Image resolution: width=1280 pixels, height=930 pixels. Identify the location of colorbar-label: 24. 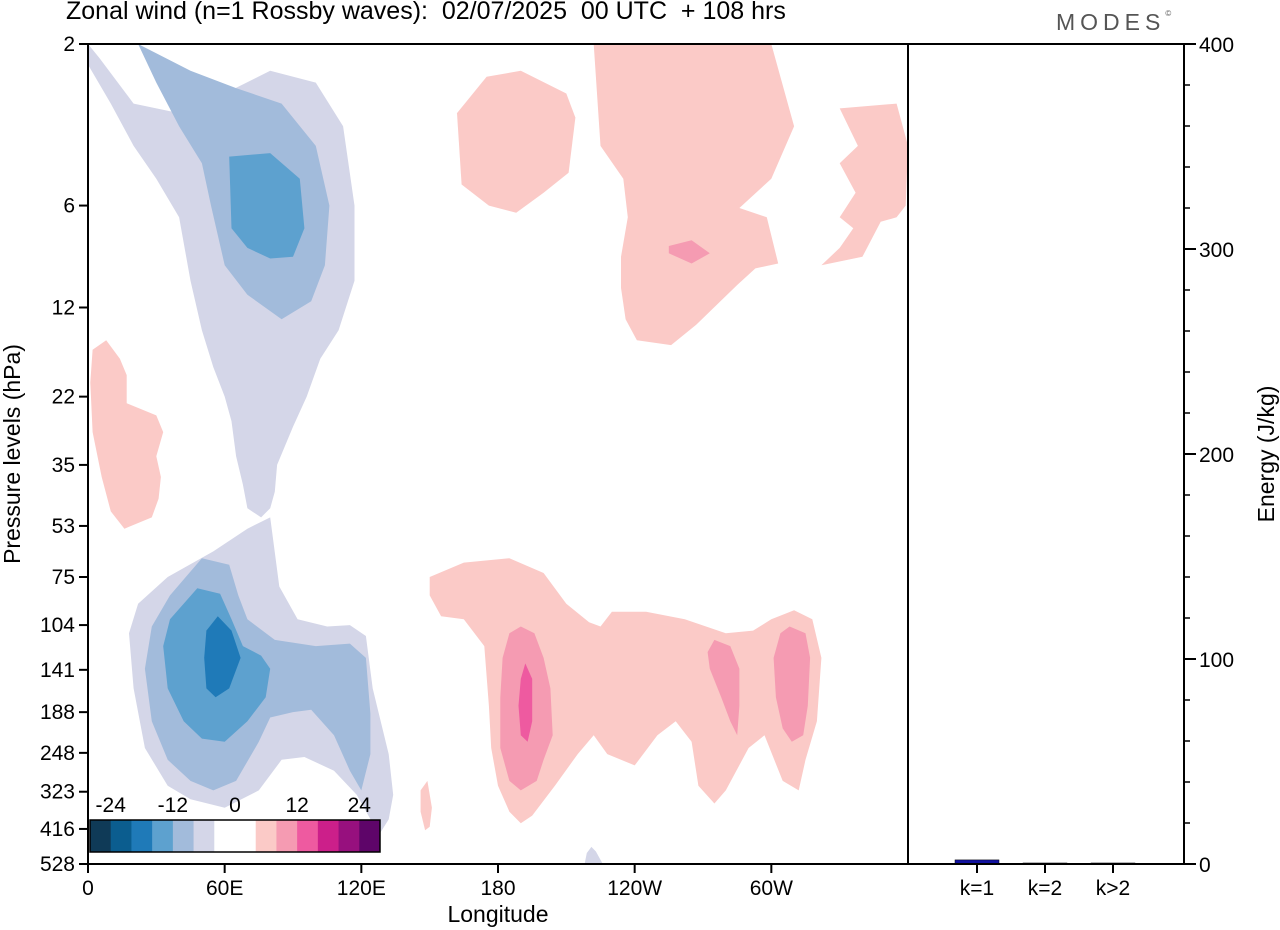
(360, 805).